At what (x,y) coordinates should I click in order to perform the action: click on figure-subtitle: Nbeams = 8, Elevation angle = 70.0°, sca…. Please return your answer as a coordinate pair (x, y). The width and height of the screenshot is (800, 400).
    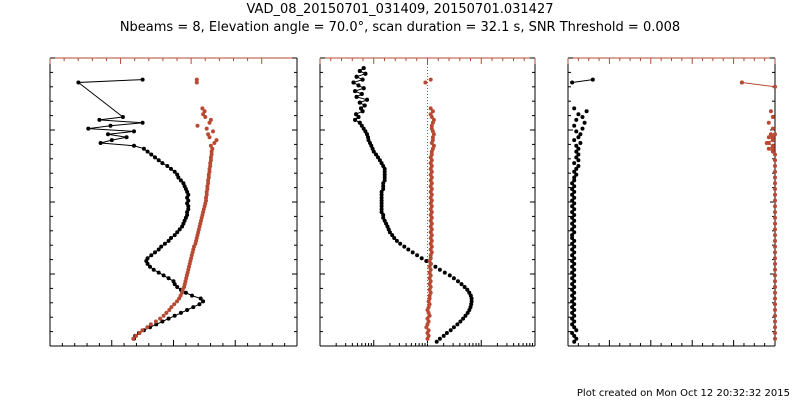
    Looking at the image, I should click on (400, 27).